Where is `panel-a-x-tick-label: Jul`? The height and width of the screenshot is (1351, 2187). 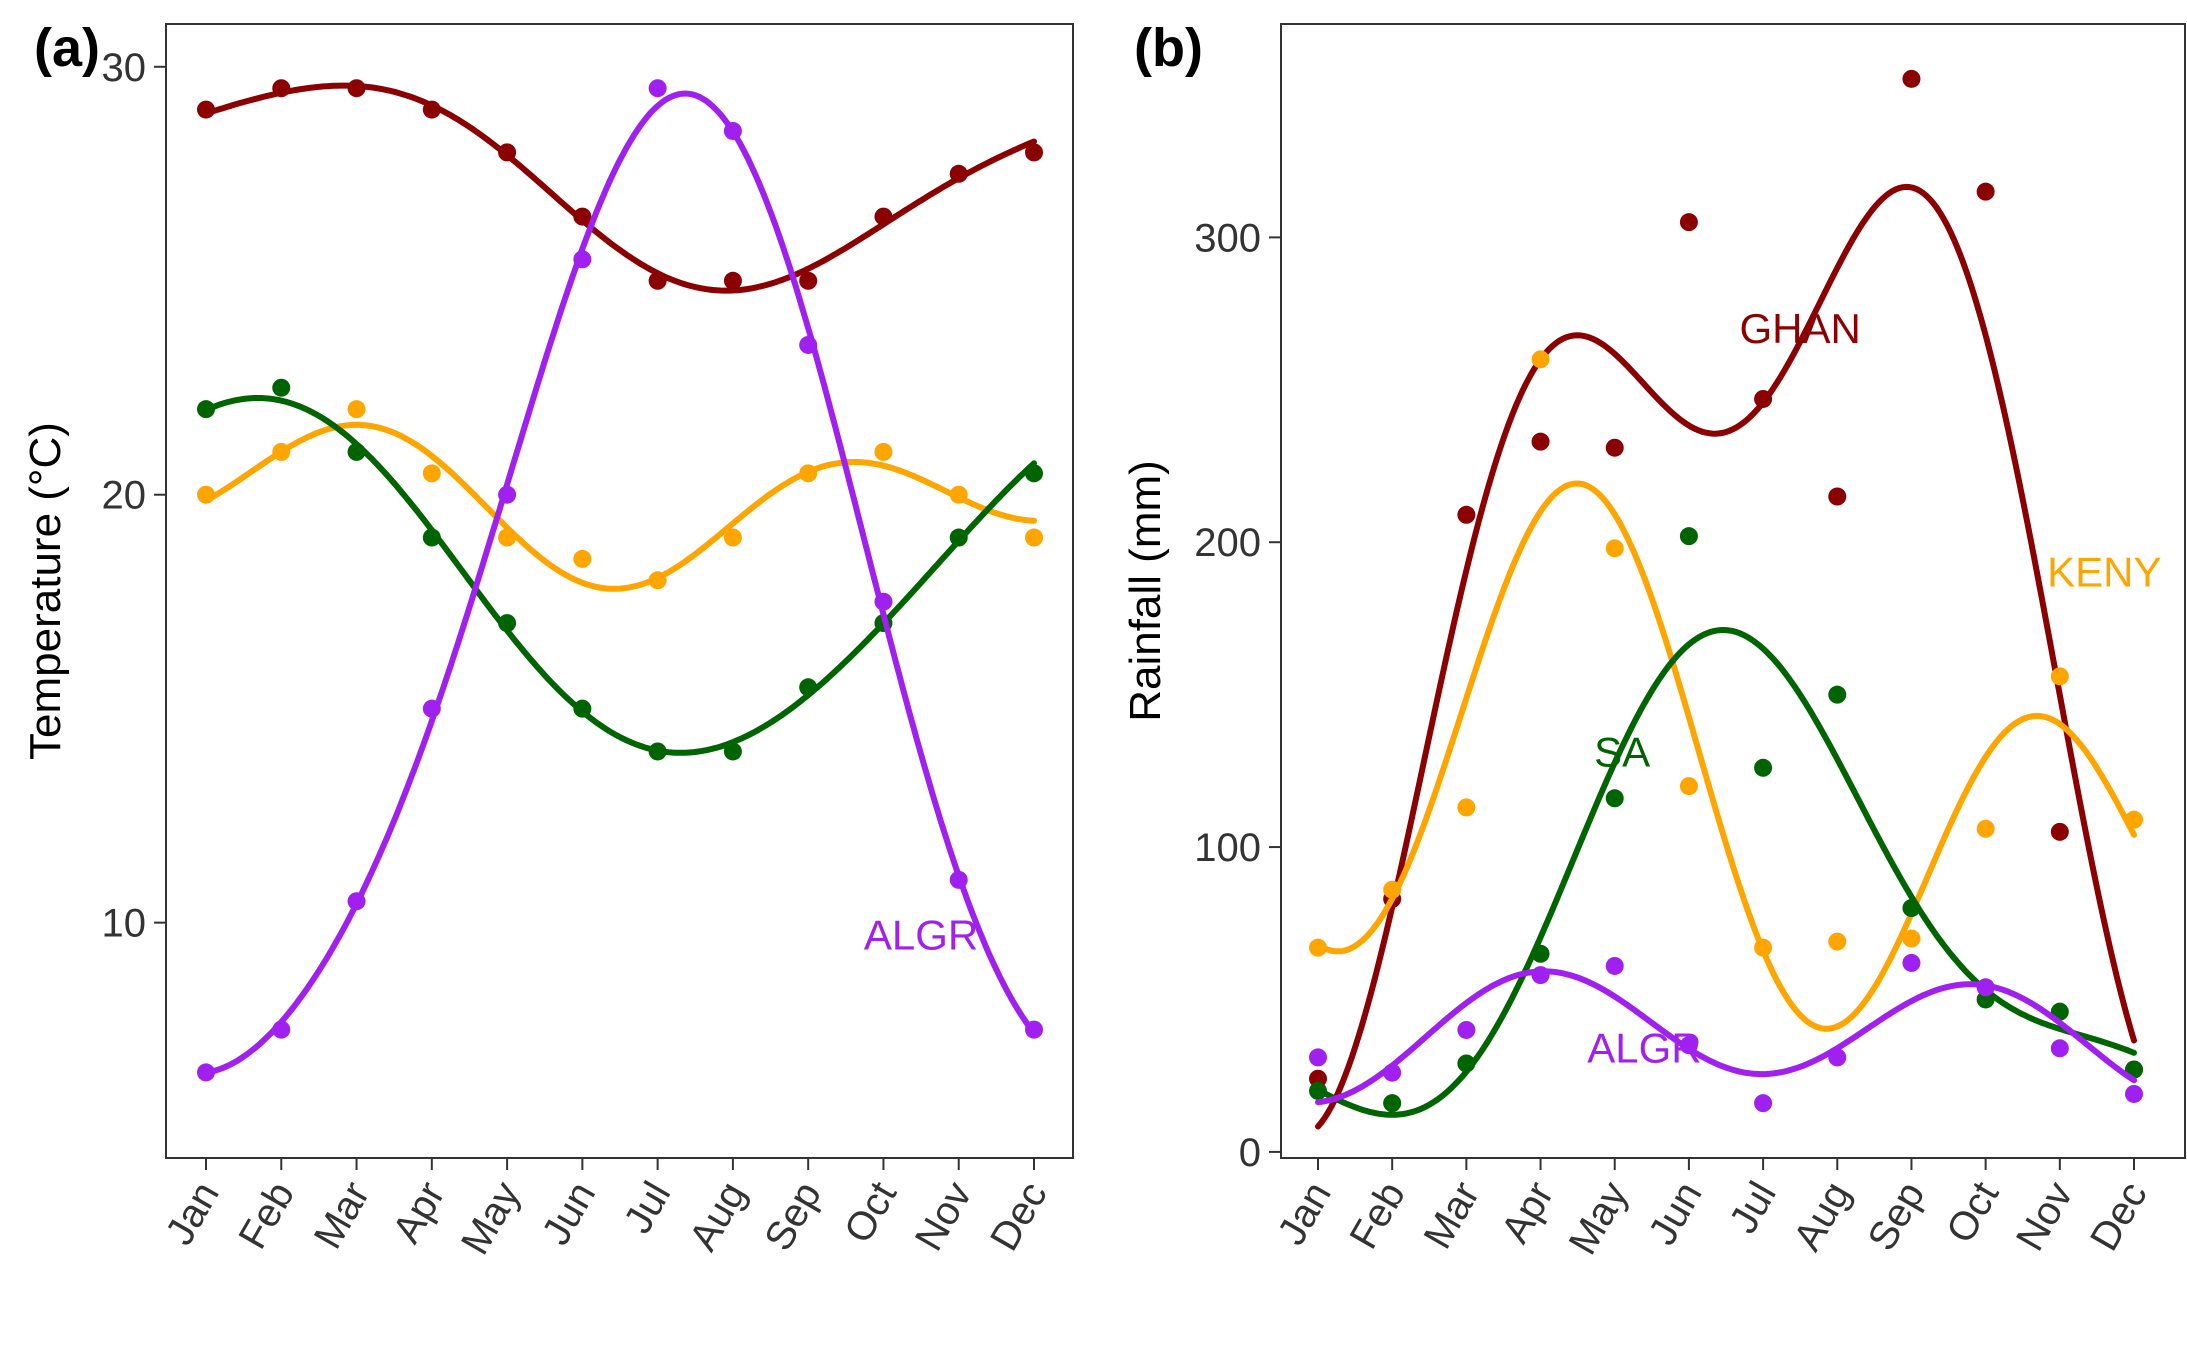 panel-a-x-tick-label: Jul is located at coordinates (648, 1208).